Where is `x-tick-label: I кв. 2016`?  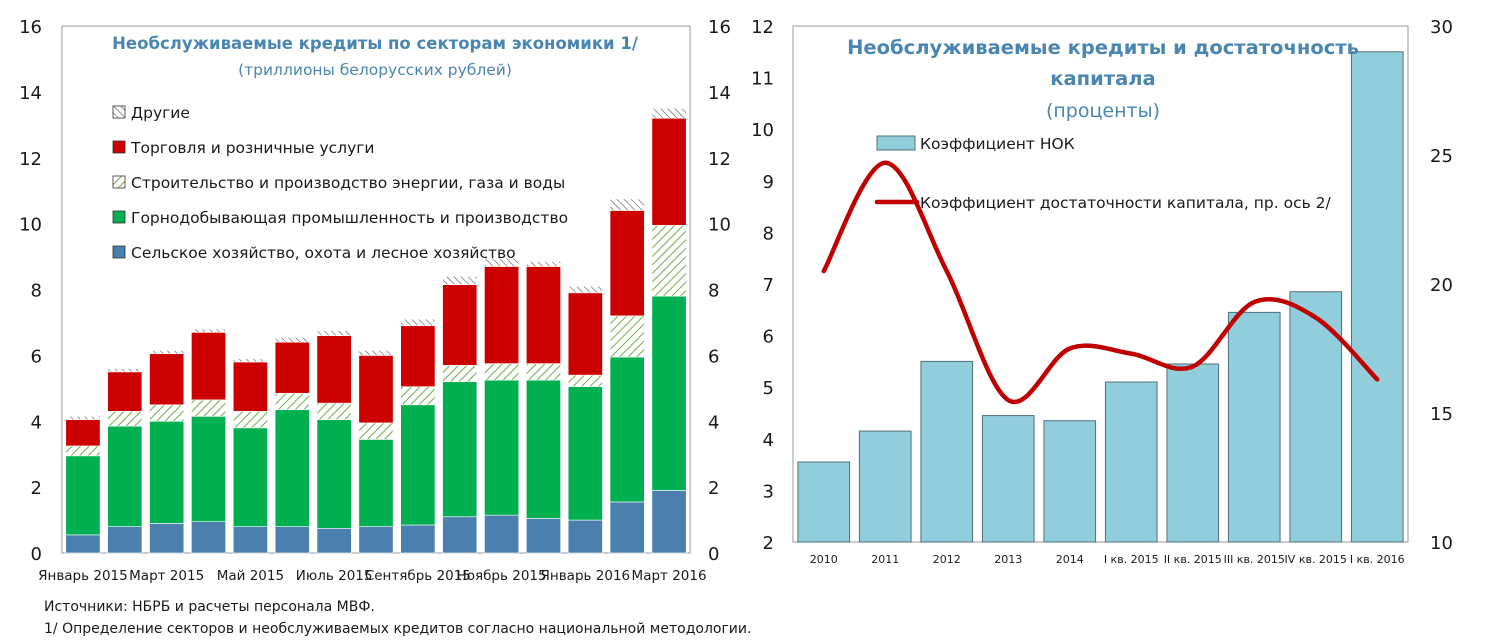 x-tick-label: I кв. 2016 is located at coordinates (1377, 559).